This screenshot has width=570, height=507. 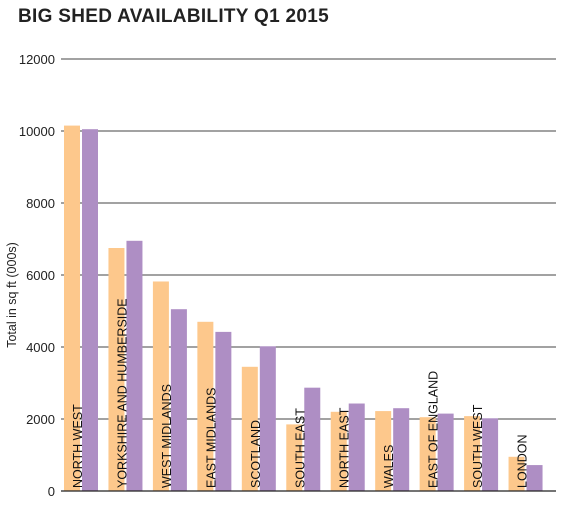 I want to click on y-tick-label: 4000, so click(x=40, y=347).